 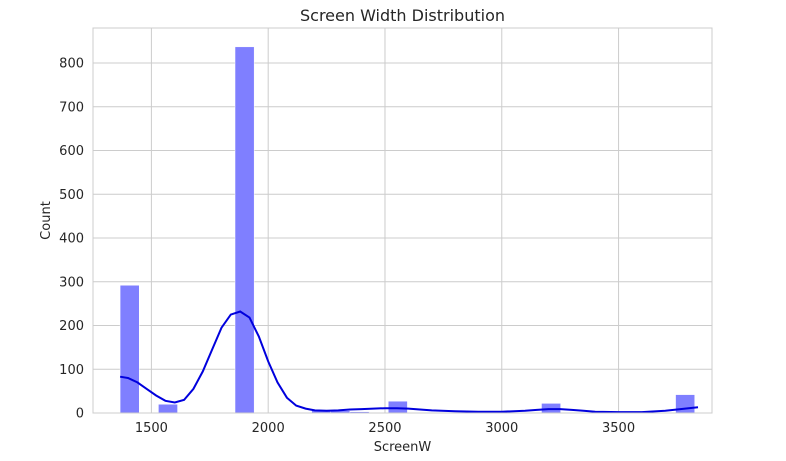 What do you see at coordinates (46, 220) in the screenshot?
I see `y-axis-label: Count` at bounding box center [46, 220].